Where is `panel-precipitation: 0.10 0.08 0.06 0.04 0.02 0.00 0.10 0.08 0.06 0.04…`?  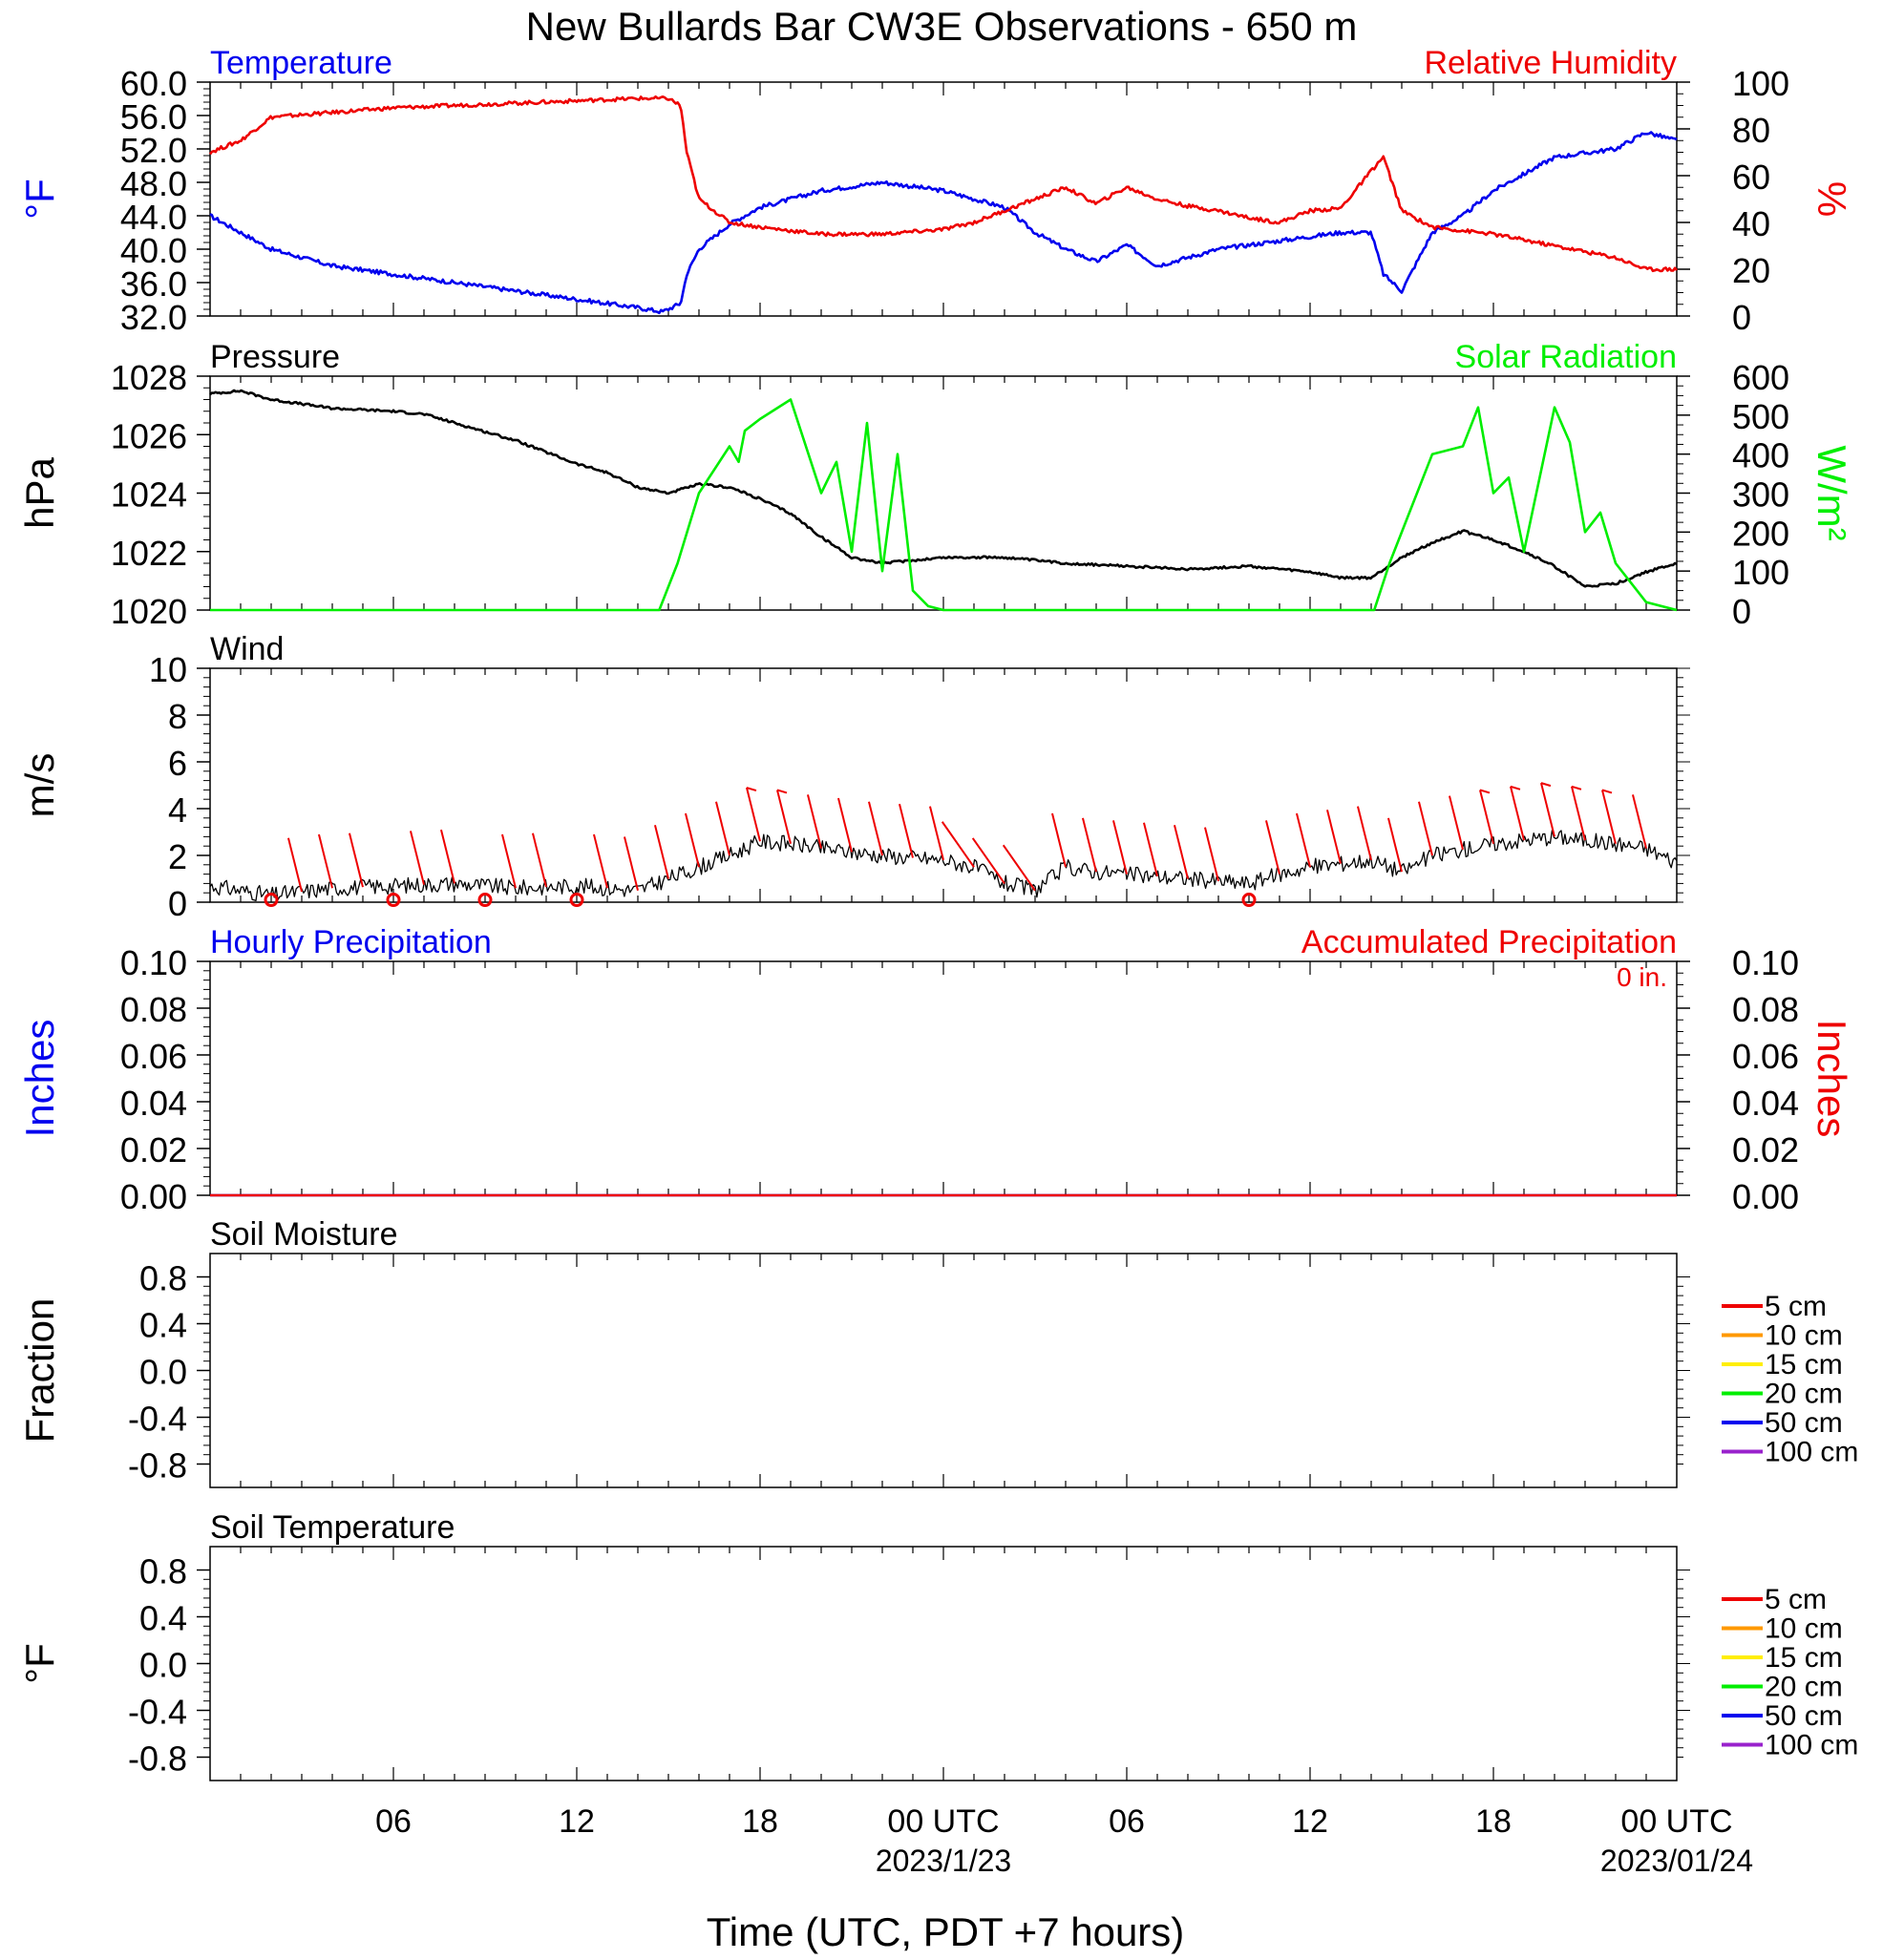 panel-precipitation: 0.10 0.08 0.06 0.04 0.02 0.00 0.10 0.08 0.06 0.04… is located at coordinates (935, 1070).